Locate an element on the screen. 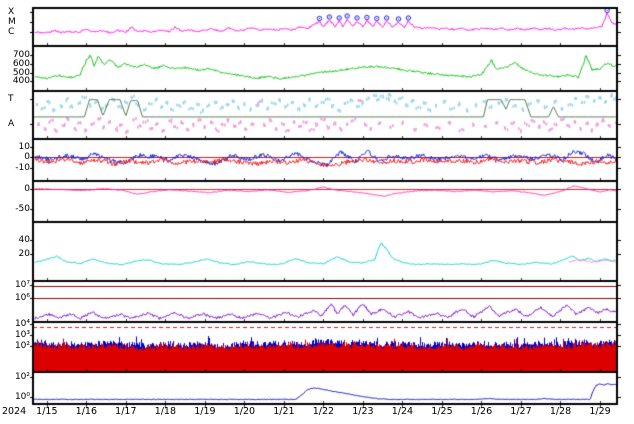 This screenshot has width=634, height=424. y-tick-label: A is located at coordinates (11, 124).